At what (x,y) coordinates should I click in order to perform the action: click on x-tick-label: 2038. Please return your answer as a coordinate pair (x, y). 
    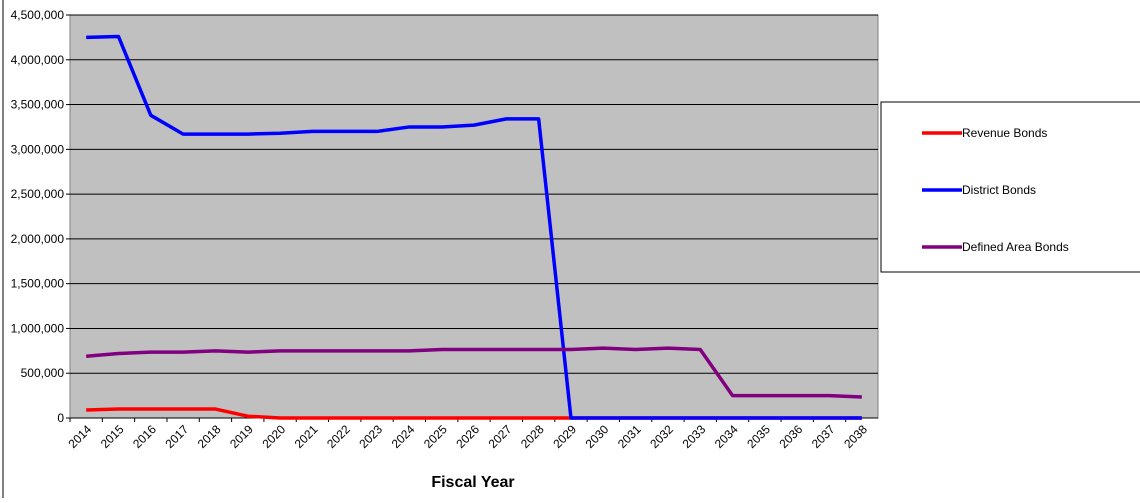
    Looking at the image, I should click on (855, 436).